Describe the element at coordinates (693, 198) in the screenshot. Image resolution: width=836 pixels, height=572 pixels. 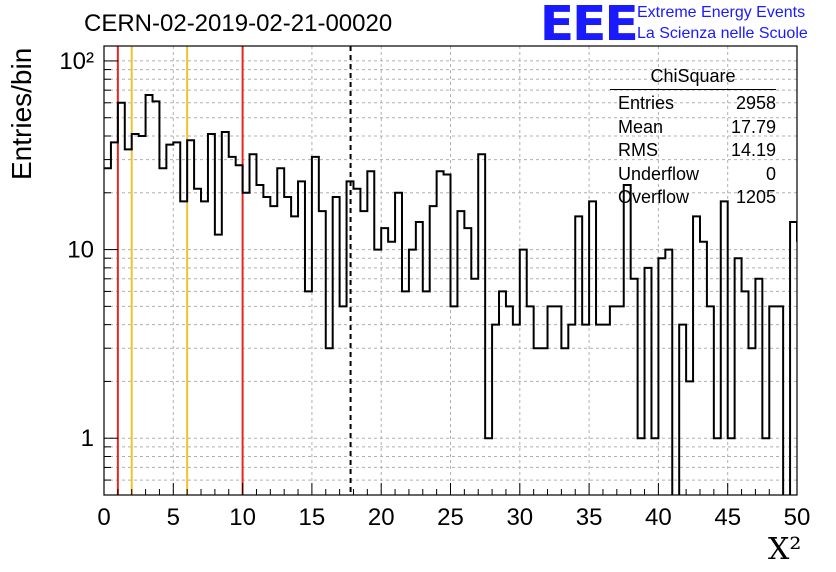
I see `stats-row: Overflow 1205` at that location.